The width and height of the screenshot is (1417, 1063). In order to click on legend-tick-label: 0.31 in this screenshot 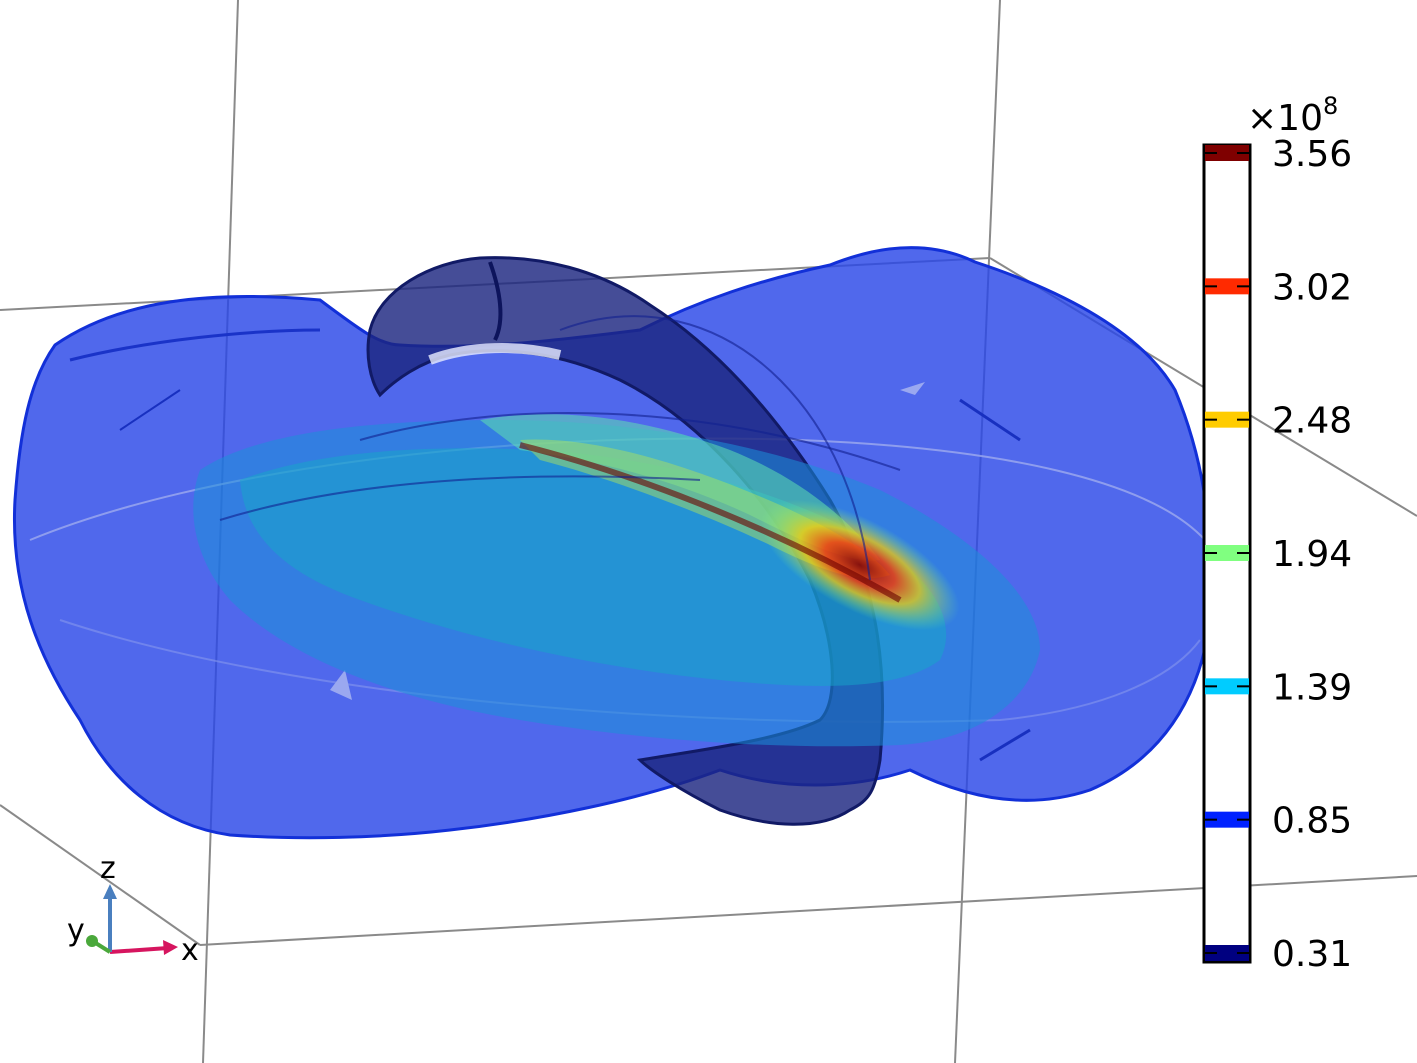, I will do `click(1312, 954)`.